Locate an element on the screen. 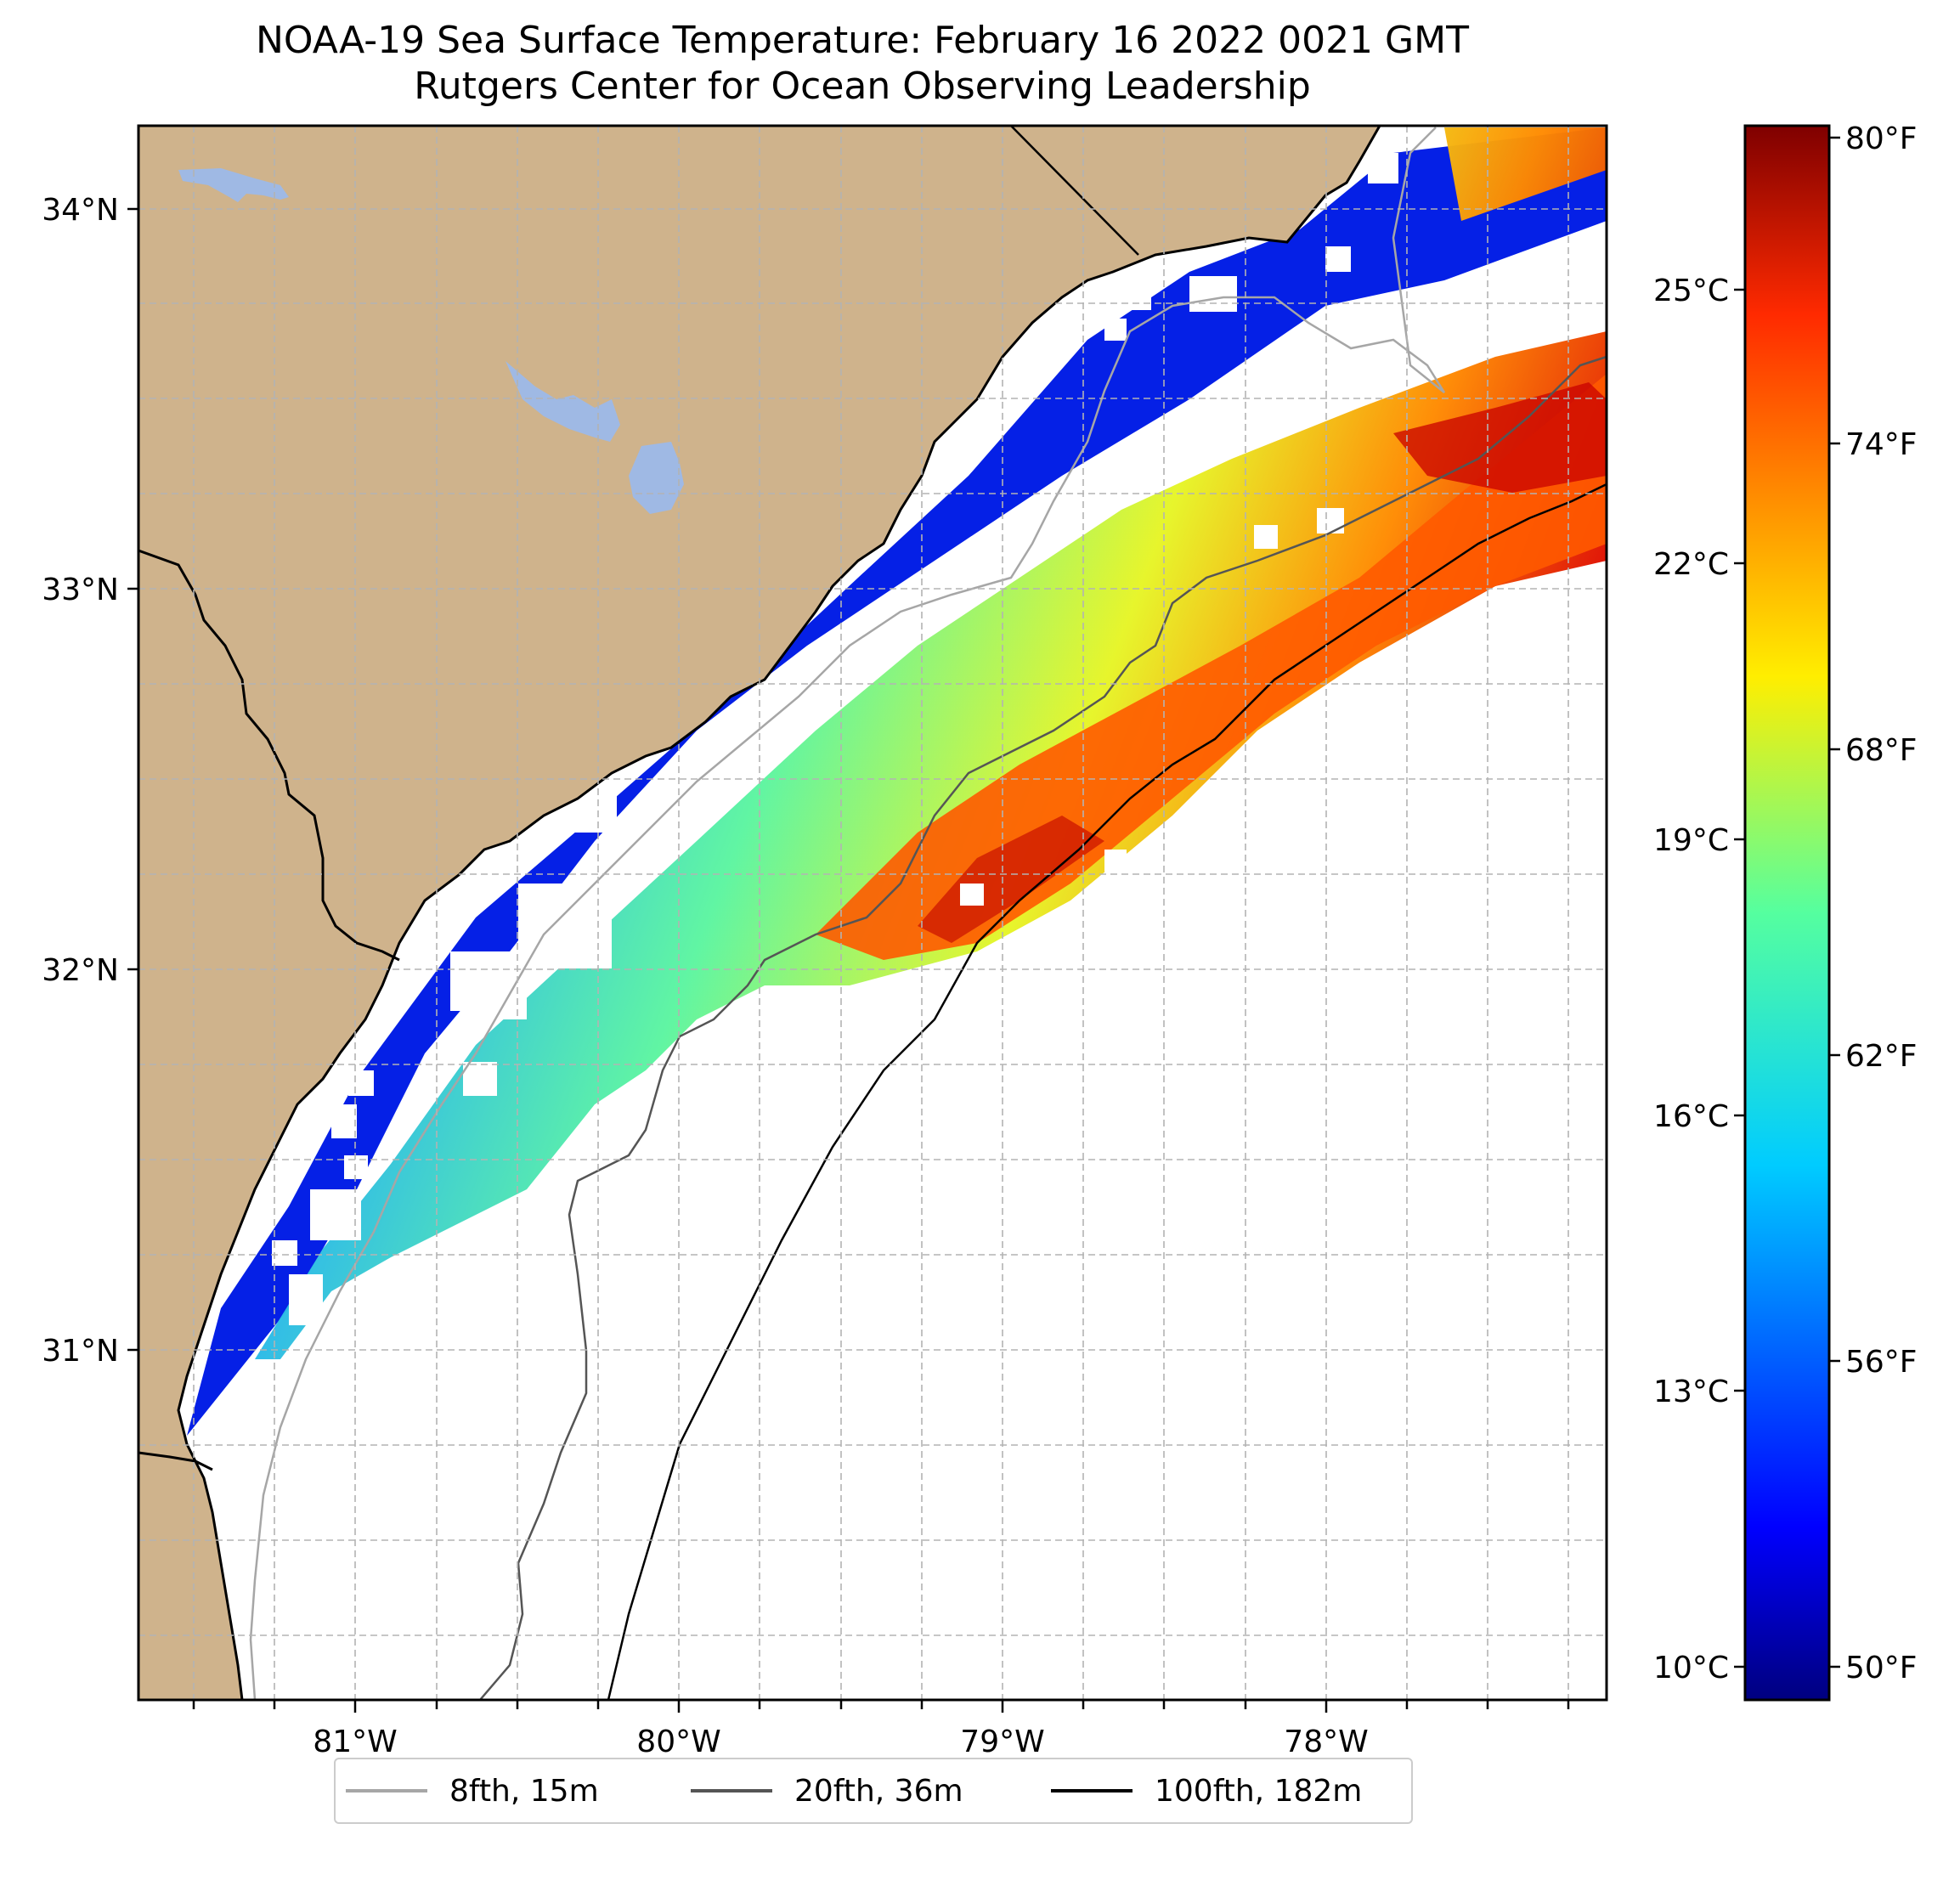  lat-label-31n: 31°N is located at coordinates (80, 1351).